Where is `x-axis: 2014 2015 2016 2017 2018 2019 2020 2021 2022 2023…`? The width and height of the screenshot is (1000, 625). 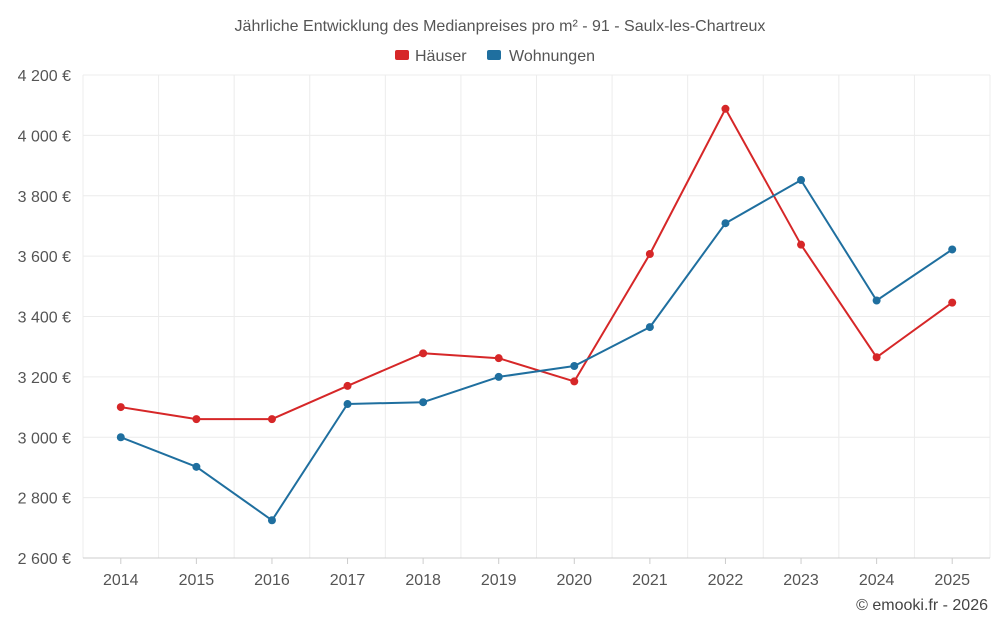
x-axis: 2014 2015 2016 2017 2018 2019 2020 2021 2022 2023… is located at coordinates (536, 573).